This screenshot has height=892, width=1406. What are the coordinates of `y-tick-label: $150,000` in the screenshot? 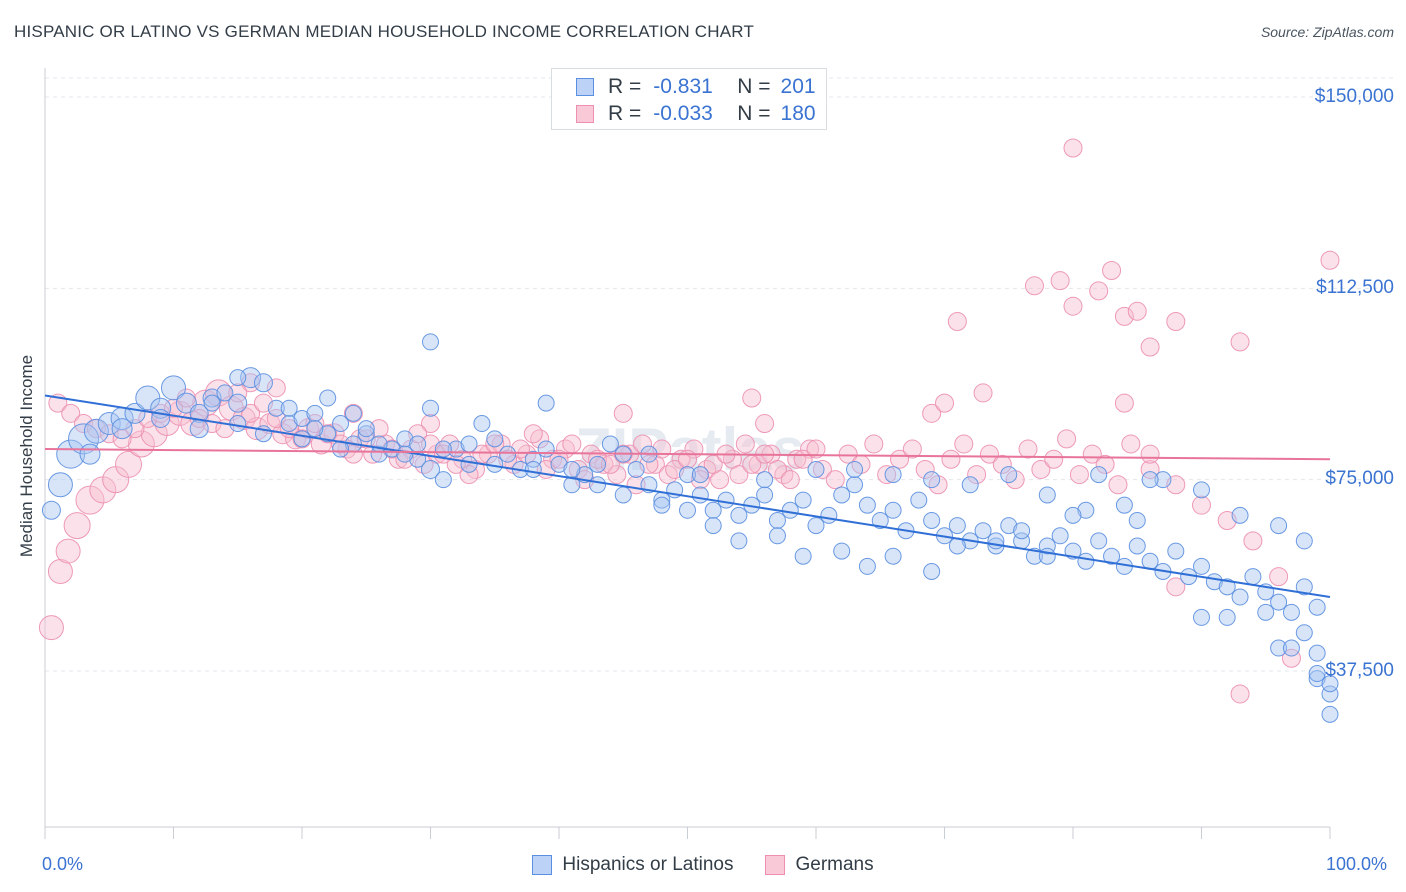 It's located at (1354, 96).